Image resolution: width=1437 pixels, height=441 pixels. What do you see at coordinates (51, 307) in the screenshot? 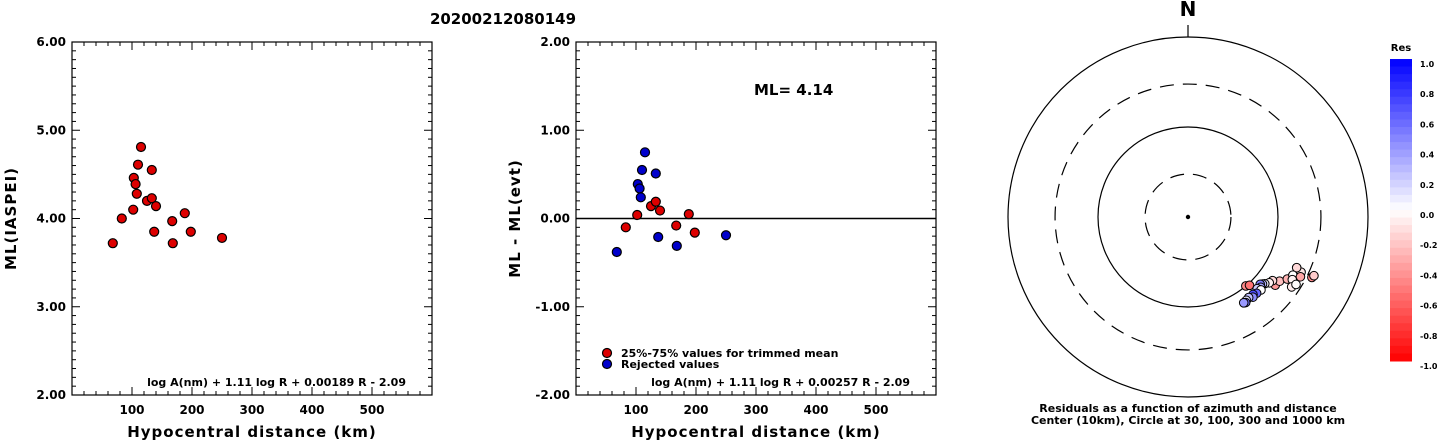
I see `y-tick-label: 3.00` at bounding box center [51, 307].